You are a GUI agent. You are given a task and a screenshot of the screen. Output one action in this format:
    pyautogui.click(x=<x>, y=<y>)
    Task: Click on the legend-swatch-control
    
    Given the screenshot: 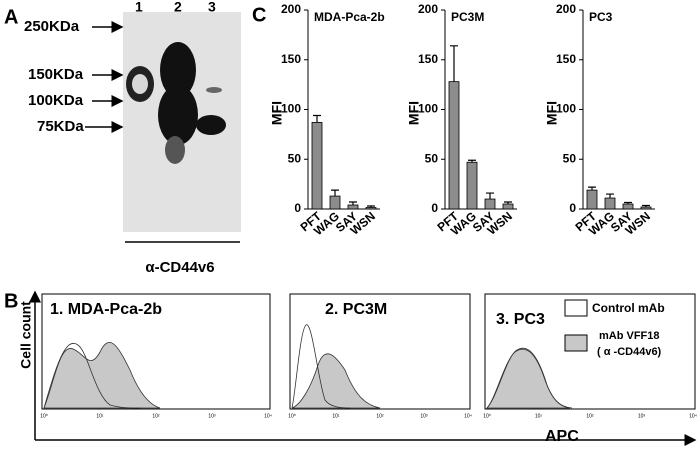 What is the action you would take?
    pyautogui.click(x=576, y=308)
    